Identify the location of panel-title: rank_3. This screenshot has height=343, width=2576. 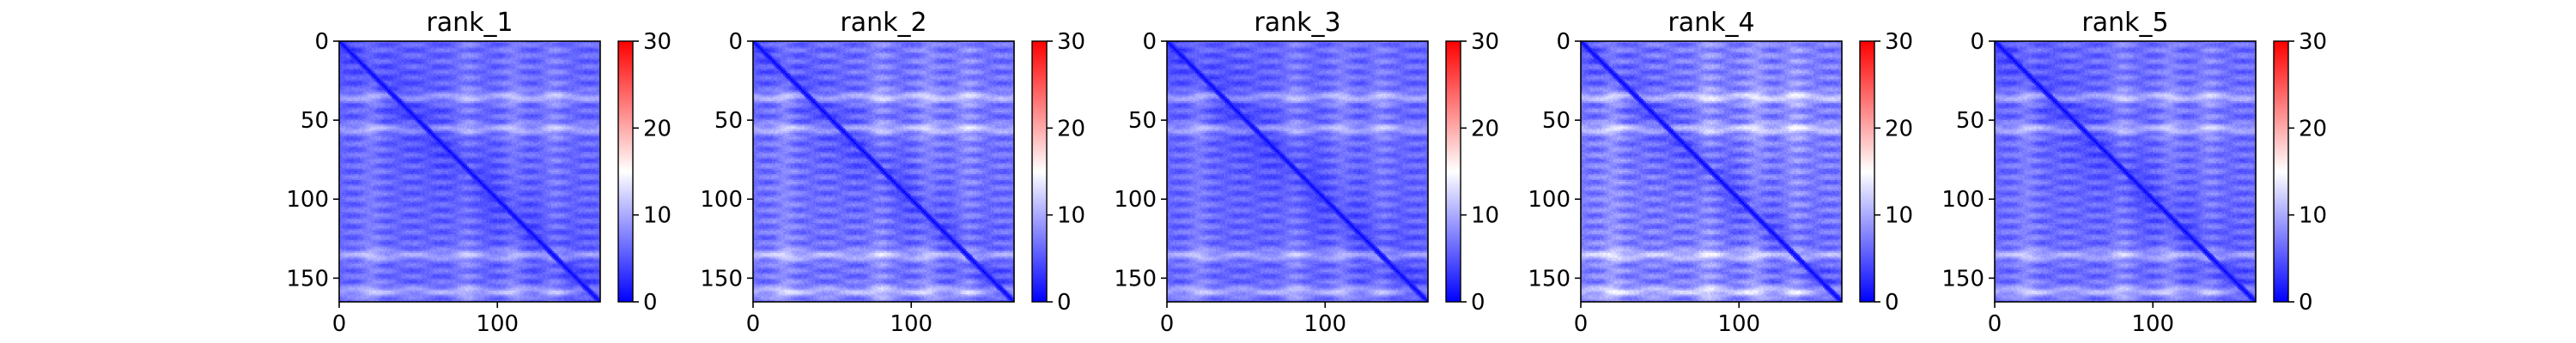
(1297, 23).